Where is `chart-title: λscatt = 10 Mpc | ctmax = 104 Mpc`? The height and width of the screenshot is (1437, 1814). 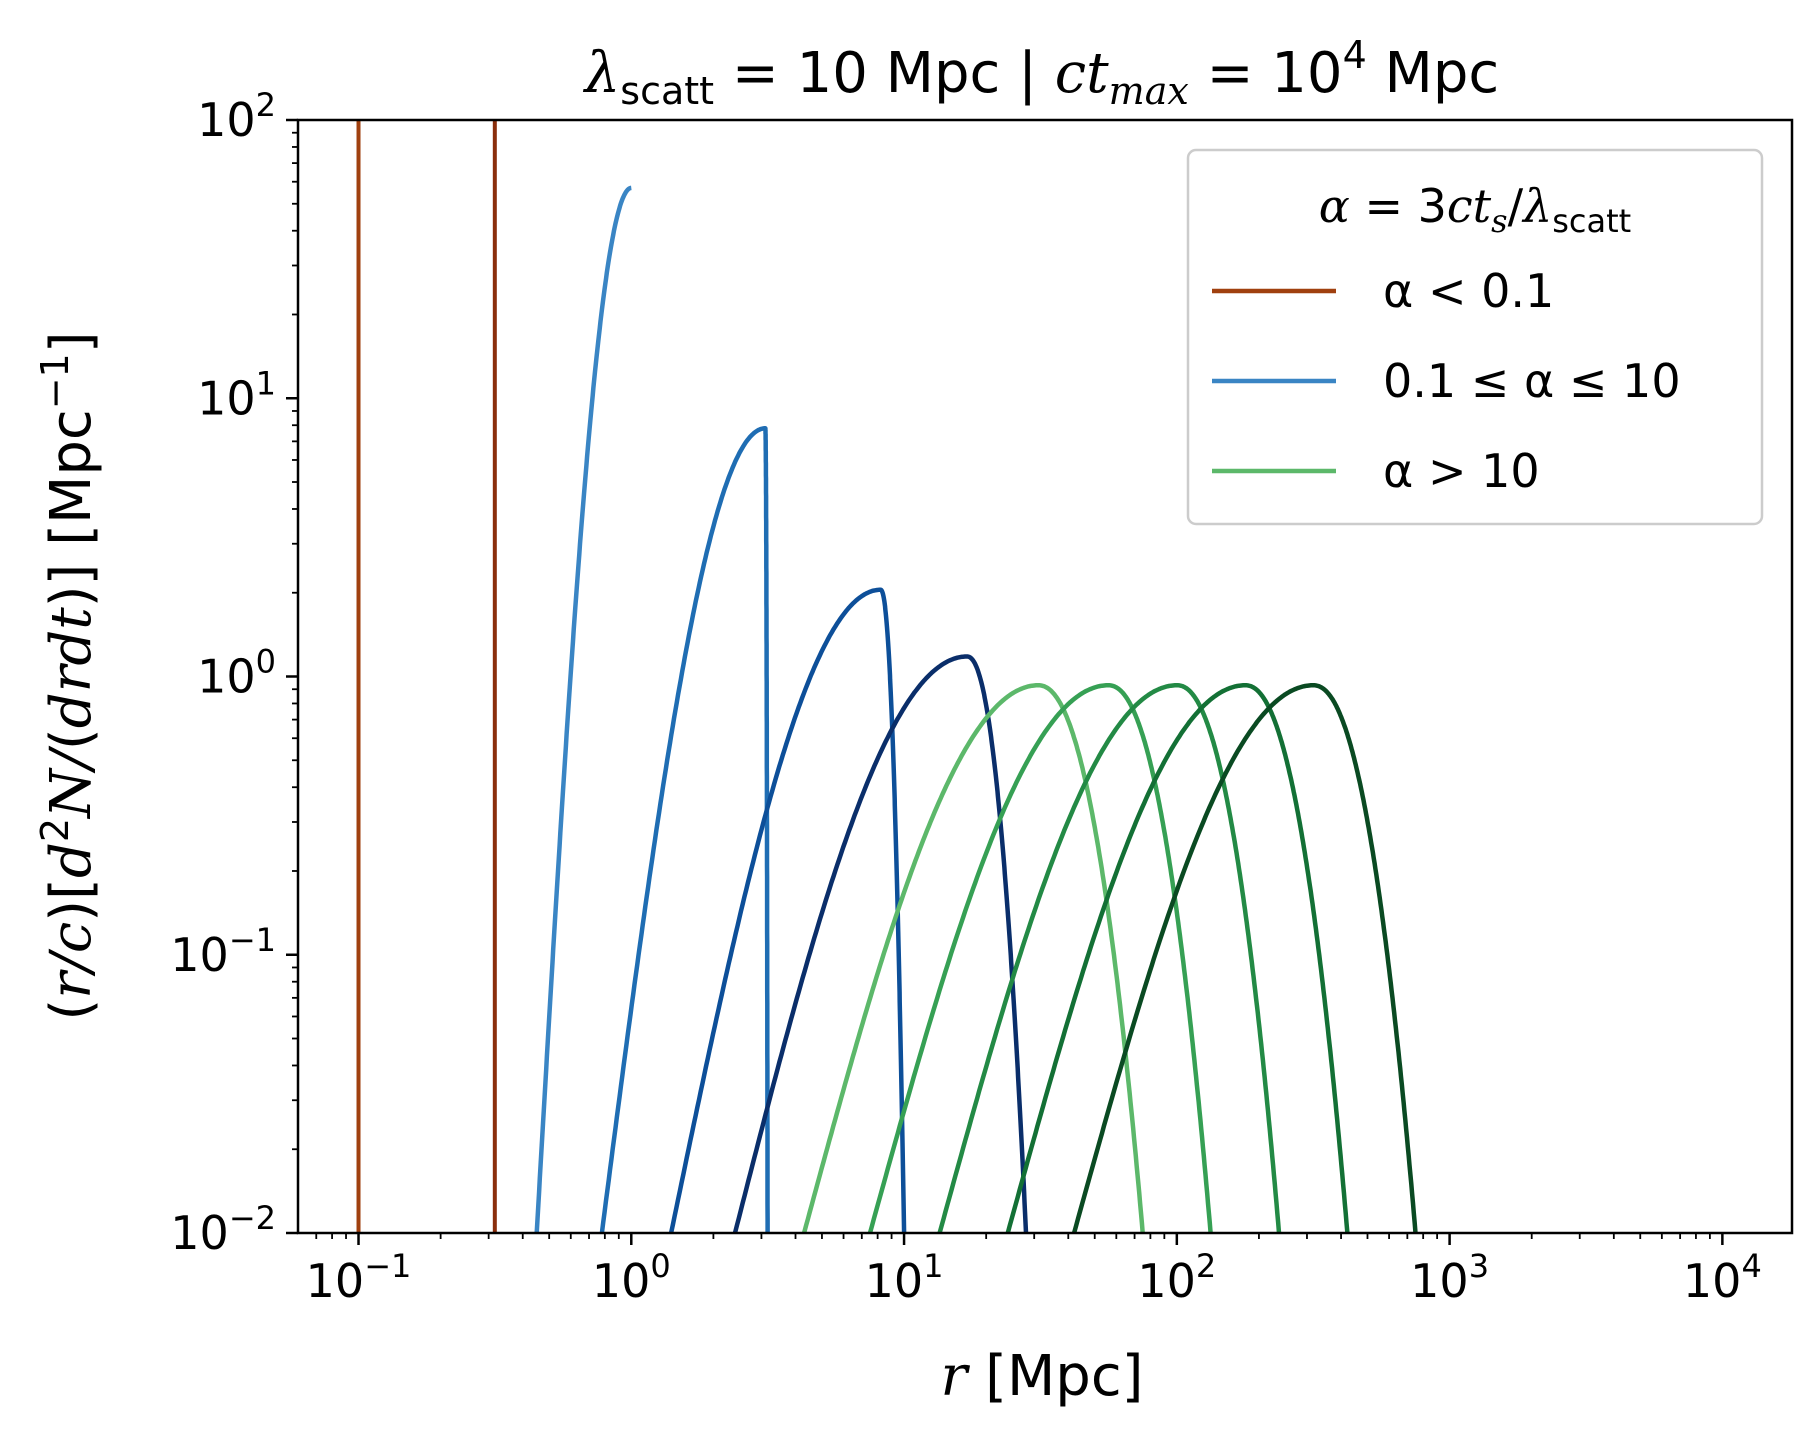
chart-title: λscatt = 10 Mpc | ctmax = 104 Mpc is located at coordinates (1041, 73).